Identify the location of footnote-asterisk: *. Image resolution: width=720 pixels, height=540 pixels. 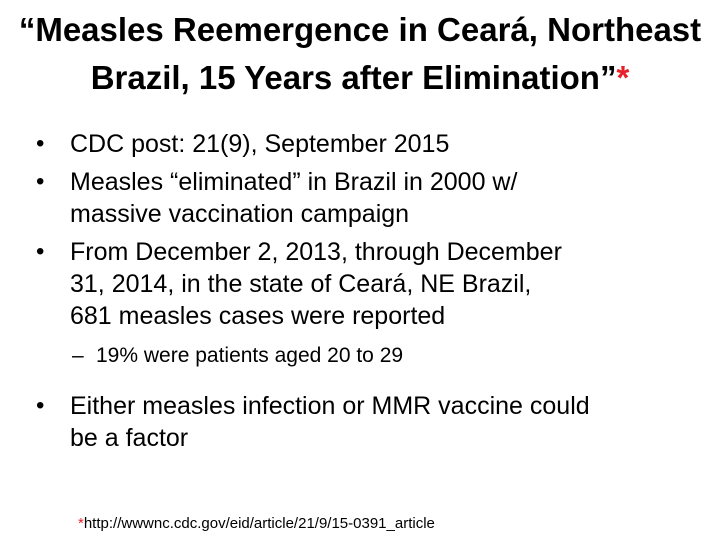
(81, 523).